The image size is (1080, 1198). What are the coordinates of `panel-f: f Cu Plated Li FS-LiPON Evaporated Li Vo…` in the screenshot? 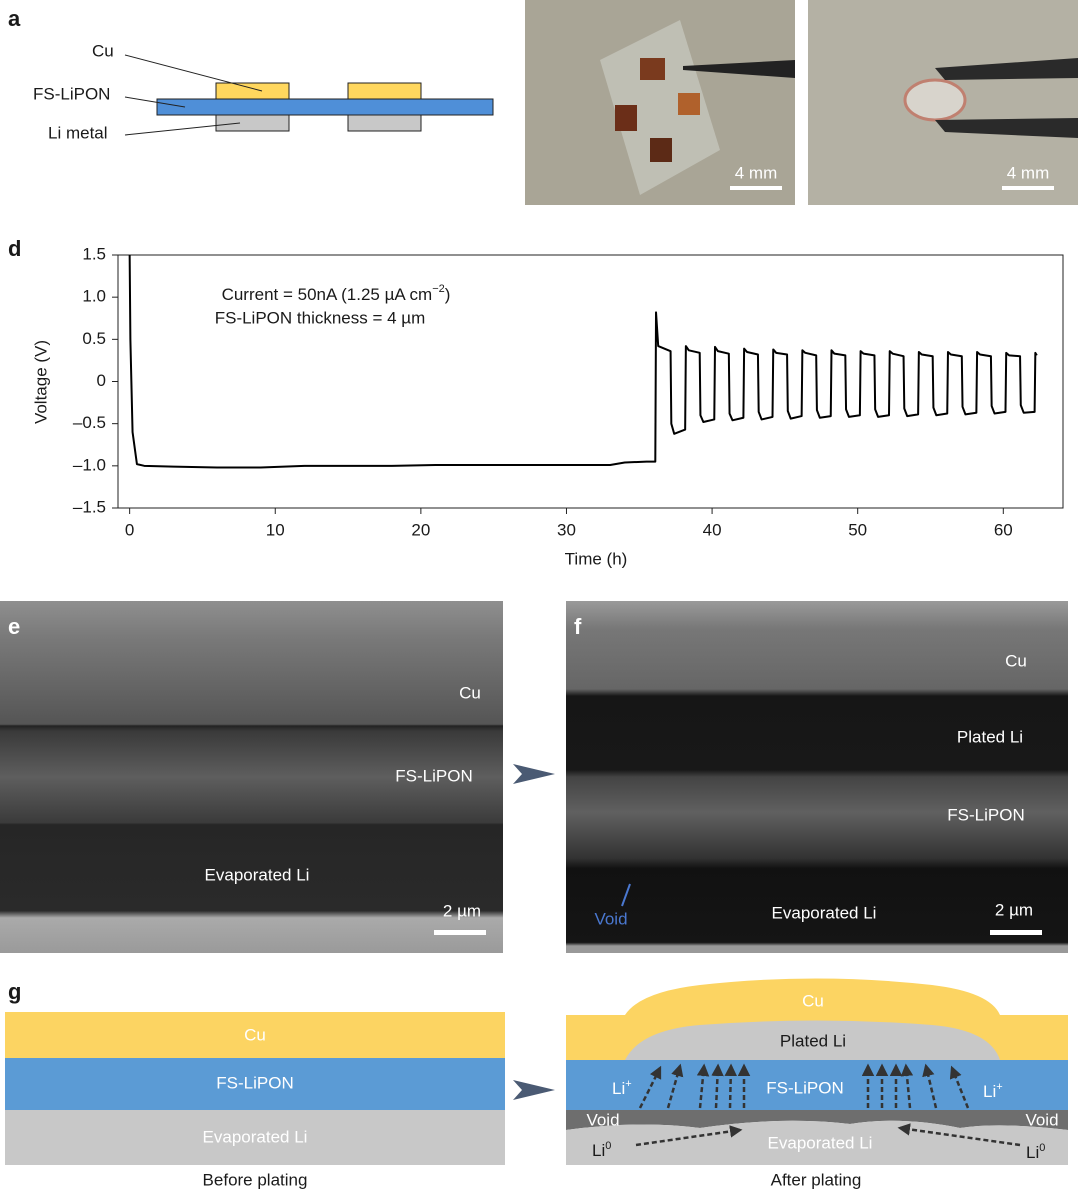 It's located at (817, 777).